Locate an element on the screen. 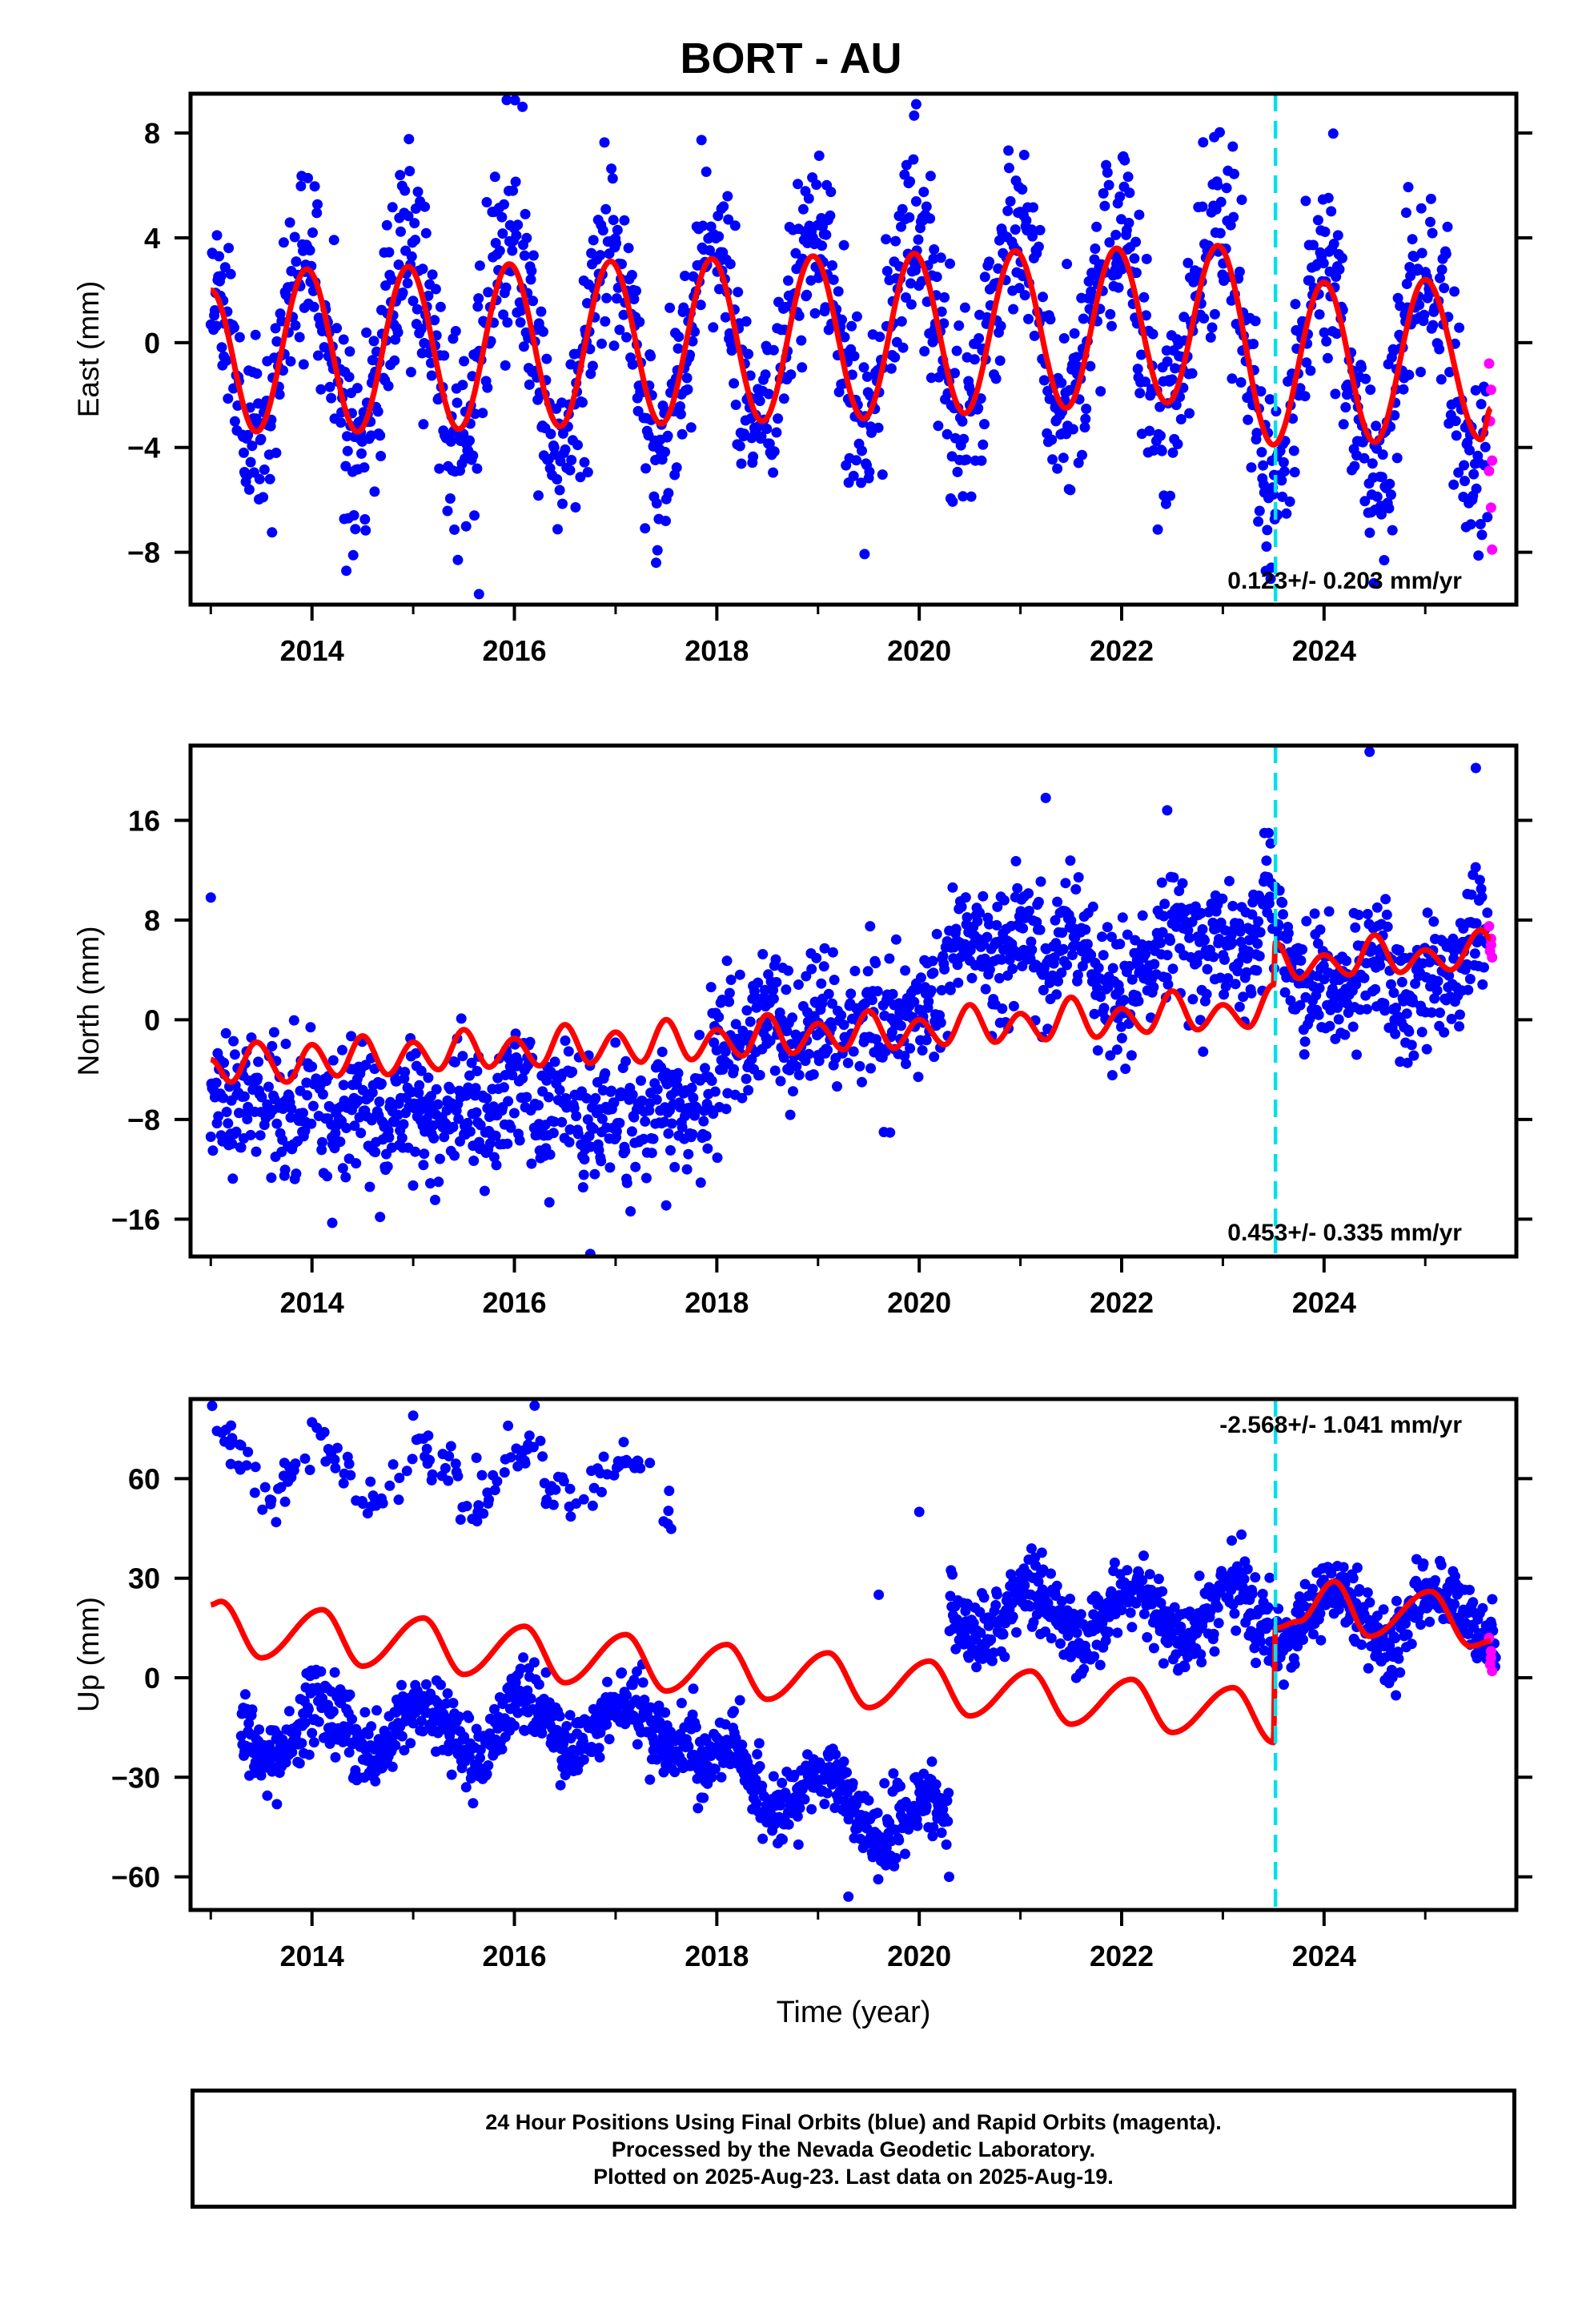 This screenshot has width=1582, height=2324. y-tick-label: 8 is located at coordinates (152, 133).